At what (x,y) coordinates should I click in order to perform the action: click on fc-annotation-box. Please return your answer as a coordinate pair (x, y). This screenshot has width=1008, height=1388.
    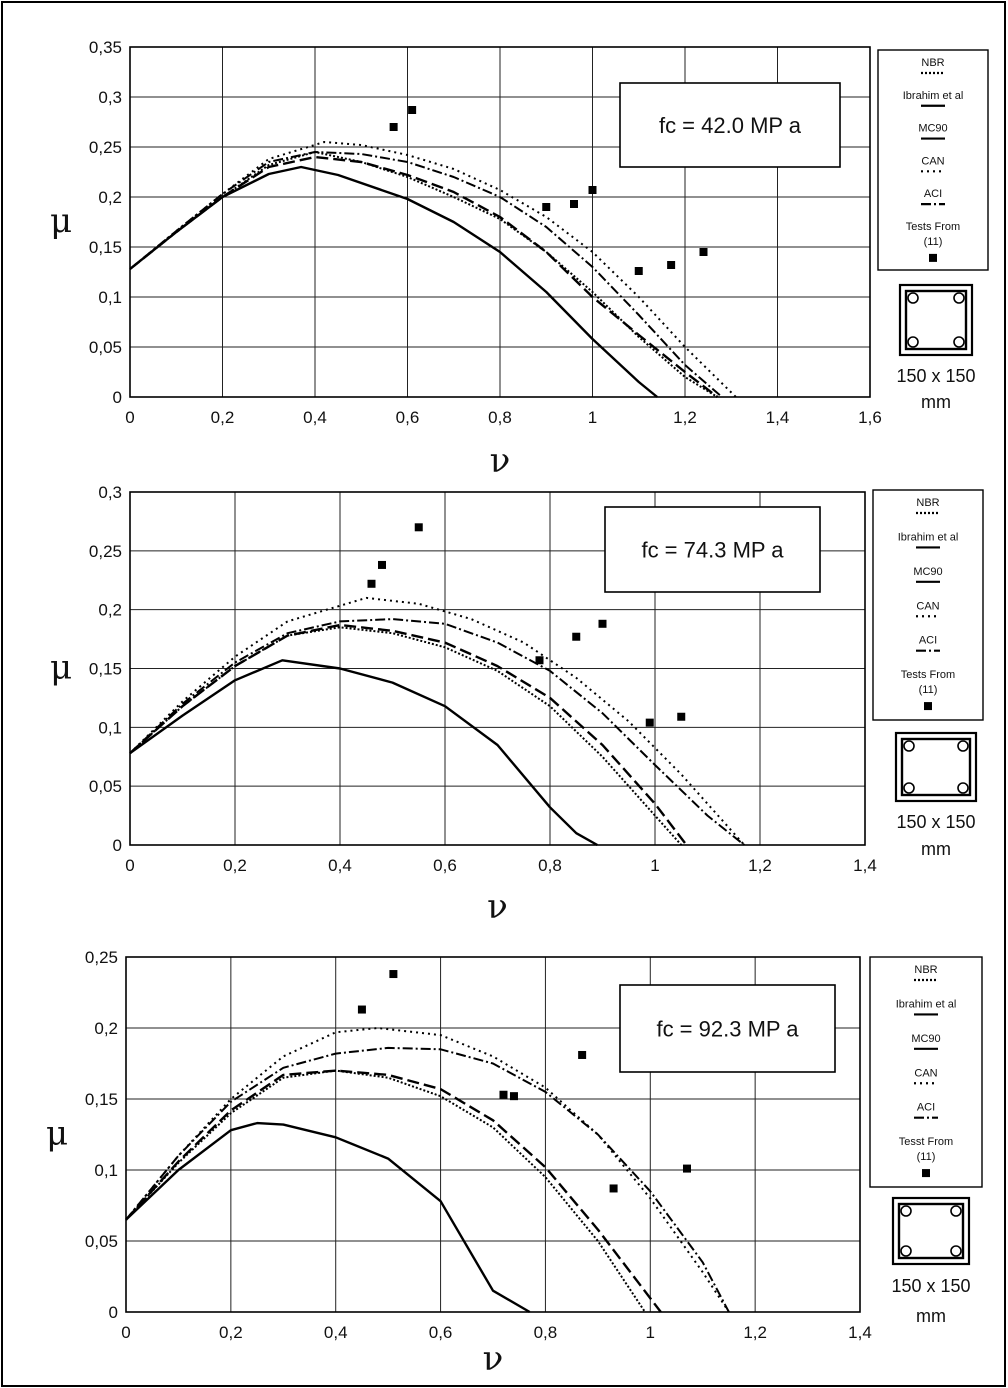
    Looking at the image, I should click on (712, 549).